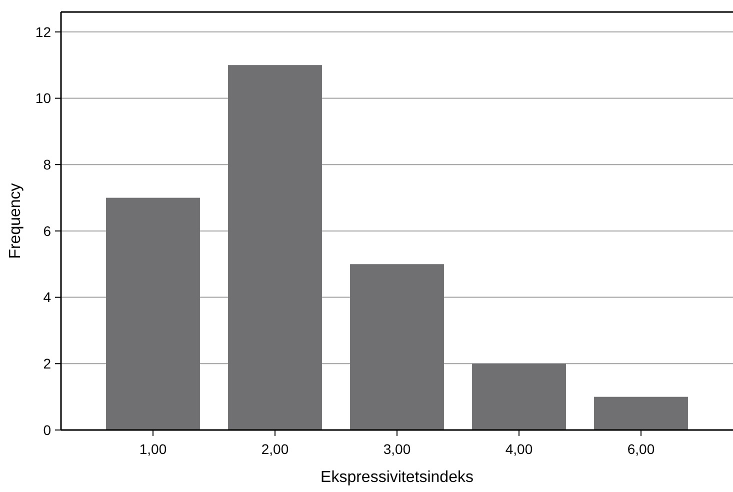 This screenshot has width=733, height=492. Describe the element at coordinates (519, 449) in the screenshot. I see `x-tick-label: 4,00` at that location.